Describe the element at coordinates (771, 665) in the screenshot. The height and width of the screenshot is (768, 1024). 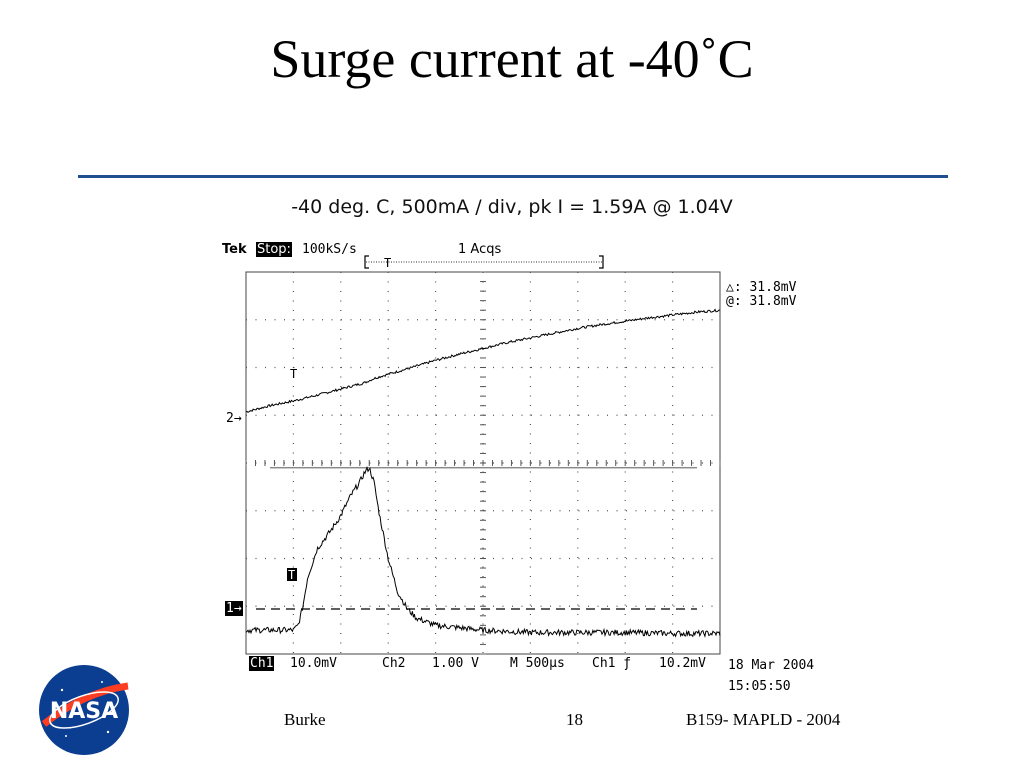
I see `capture-date: 18 Mar 2004` at that location.